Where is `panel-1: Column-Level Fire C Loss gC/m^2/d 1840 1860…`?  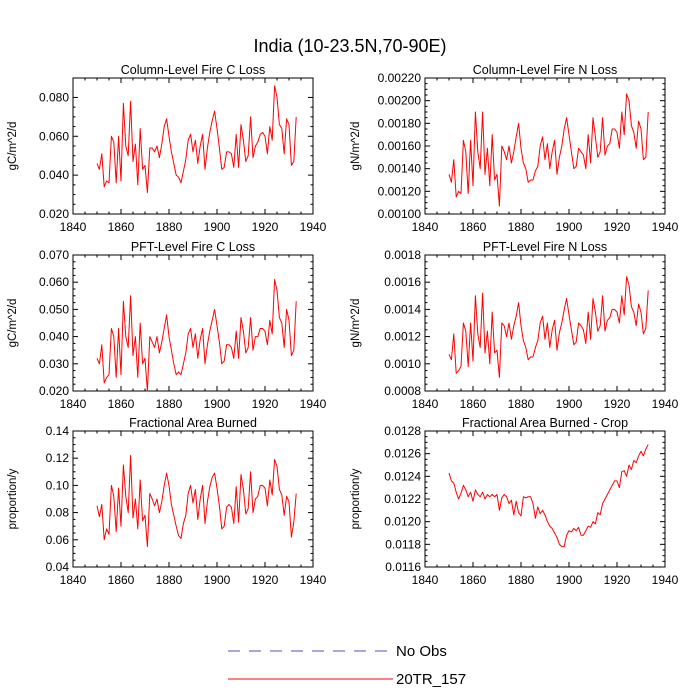 panel-1: Column-Level Fire C Loss gC/m^2/d 1840 1860… is located at coordinates (167, 148).